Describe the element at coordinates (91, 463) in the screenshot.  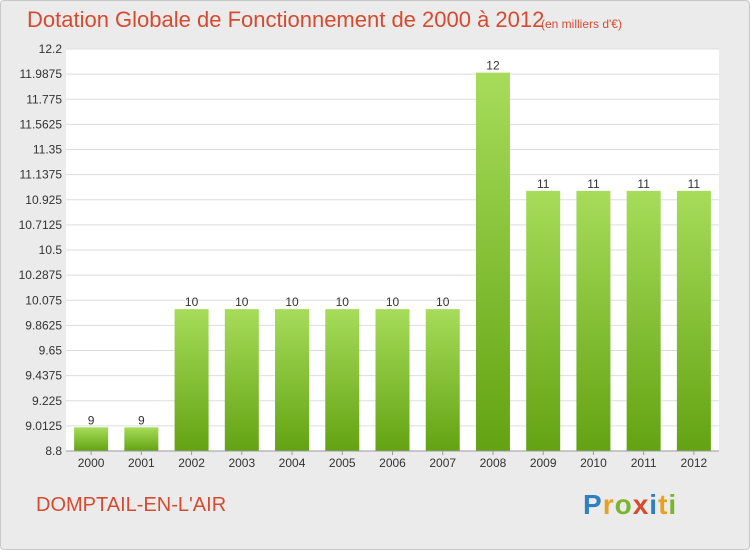
I see `x-tick-label: 2000` at that location.